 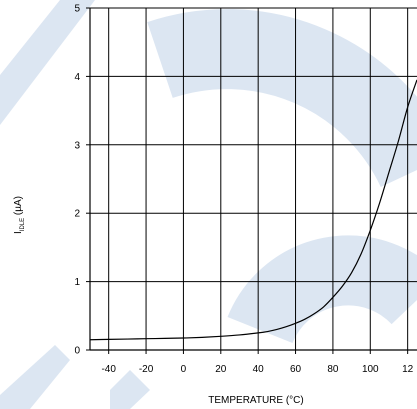 What do you see at coordinates (221, 369) in the screenshot?
I see `x-tick-label: 20` at bounding box center [221, 369].